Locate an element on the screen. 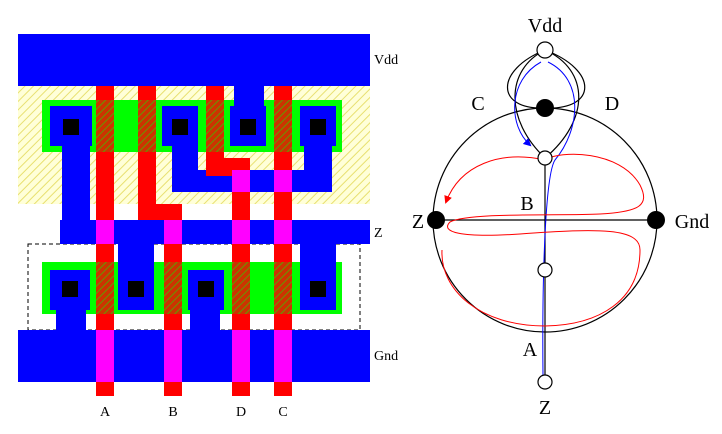  graph-label-a: A is located at coordinates (530, 350).